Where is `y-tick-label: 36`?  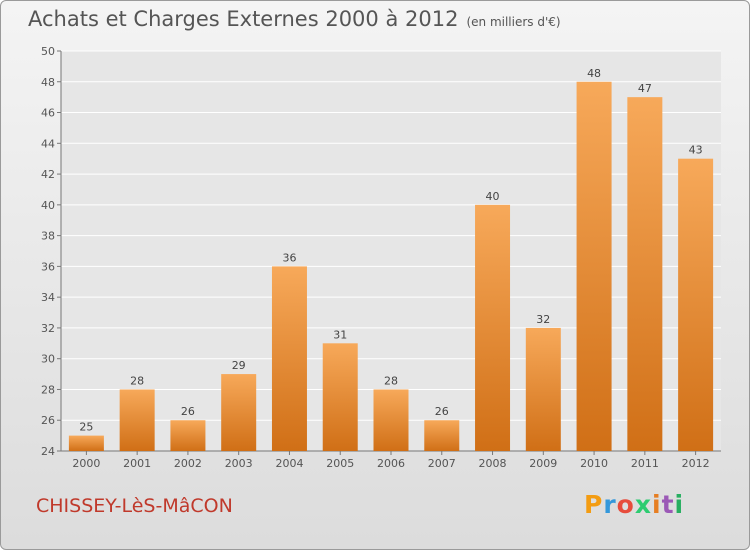
y-tick-label: 36 is located at coordinates (48, 266).